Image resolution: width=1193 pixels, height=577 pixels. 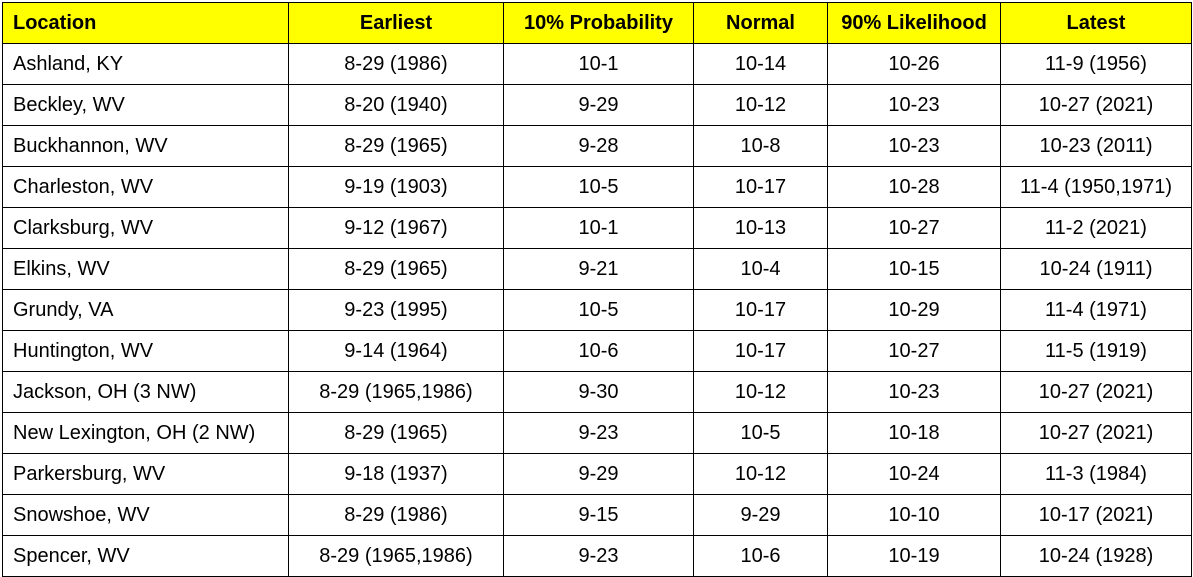 What do you see at coordinates (396, 23) in the screenshot?
I see `header-earliest: Earliest` at bounding box center [396, 23].